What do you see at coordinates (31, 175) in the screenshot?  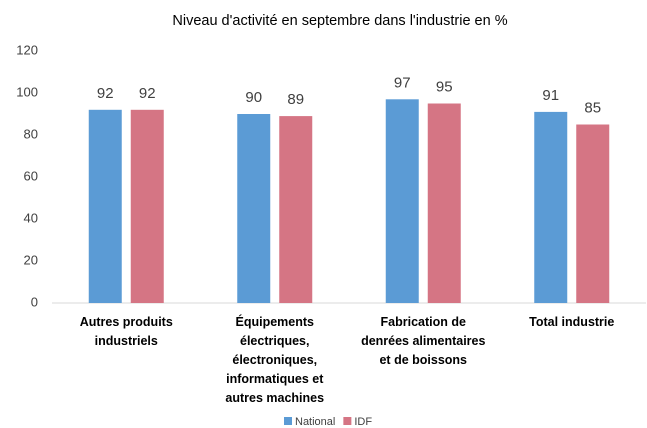 I see `y-tick-label: 60` at bounding box center [31, 175].